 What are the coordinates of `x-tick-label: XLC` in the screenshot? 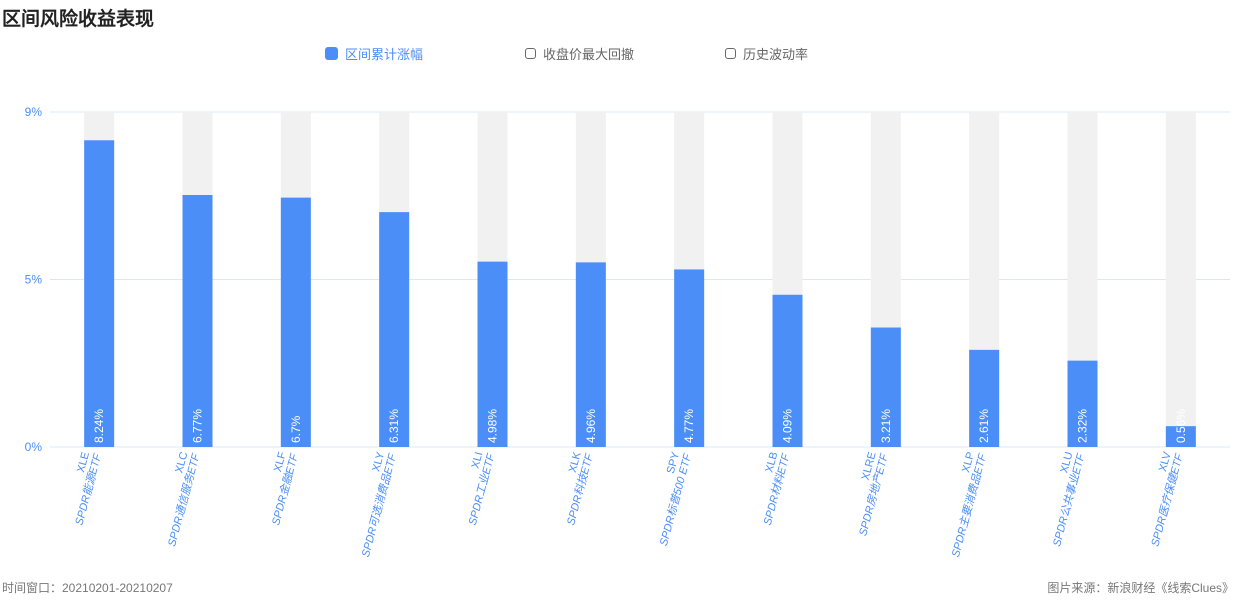 It's located at (181, 463).